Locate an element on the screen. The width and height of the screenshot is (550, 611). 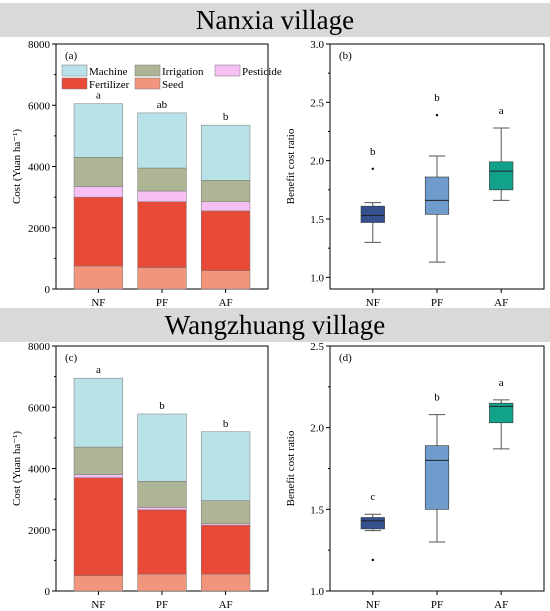
significance-letter: ab is located at coordinates (162, 105).